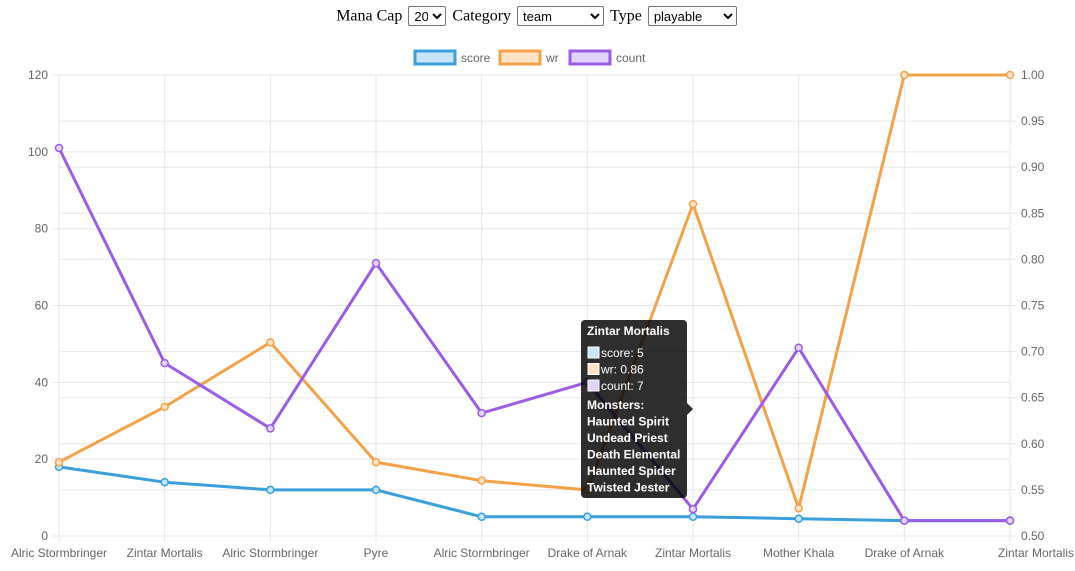 This screenshot has width=1075, height=571. I want to click on y-left-tick-label: 80, so click(42, 229).